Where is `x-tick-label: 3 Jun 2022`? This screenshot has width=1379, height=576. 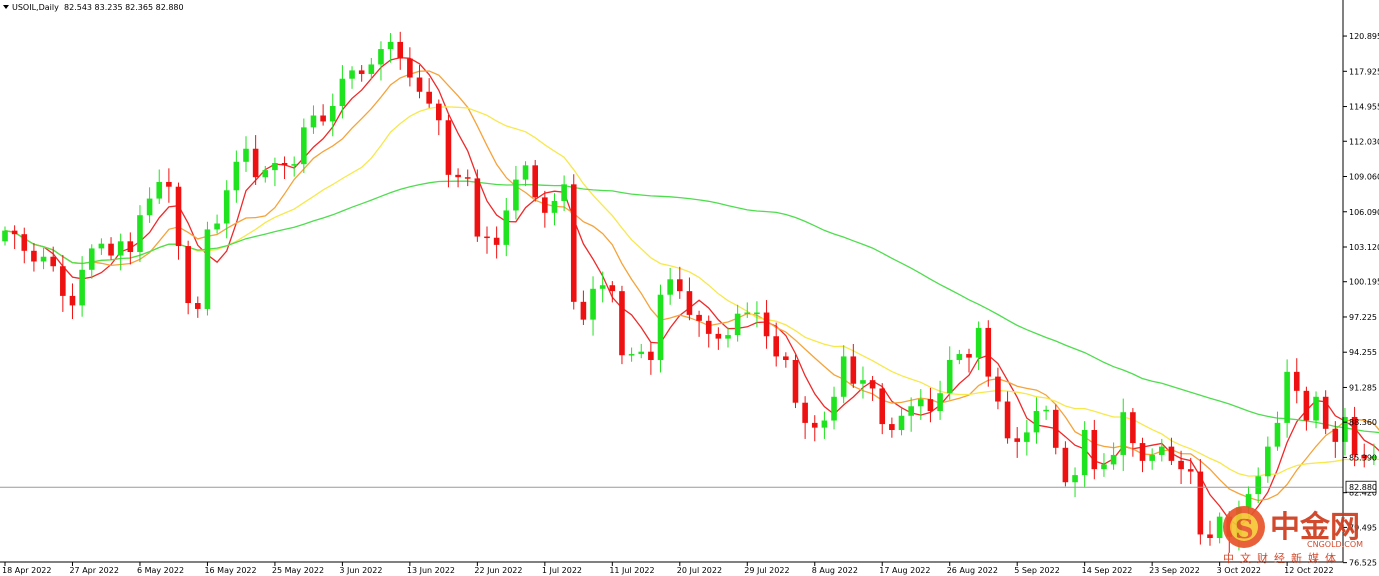 x-tick-label: 3 Jun 2022 is located at coordinates (360, 570).